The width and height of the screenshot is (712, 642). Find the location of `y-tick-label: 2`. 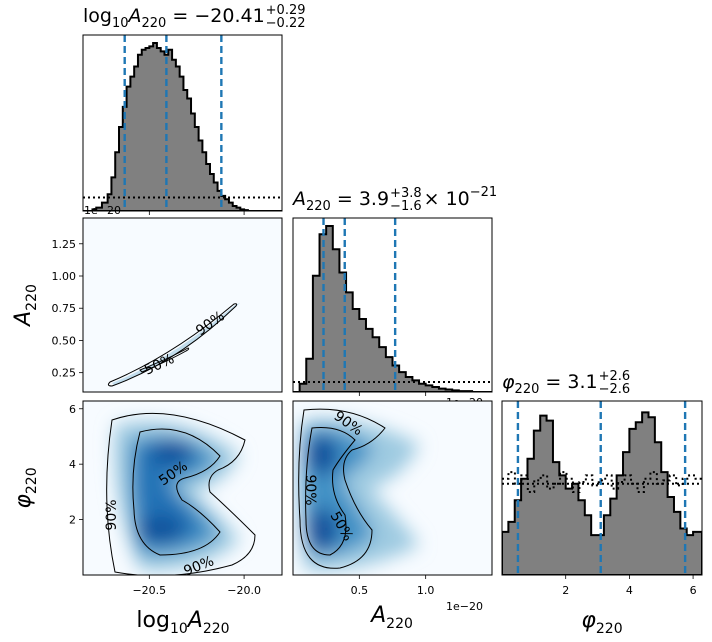

y-tick-label: 2 is located at coordinates (72, 520).